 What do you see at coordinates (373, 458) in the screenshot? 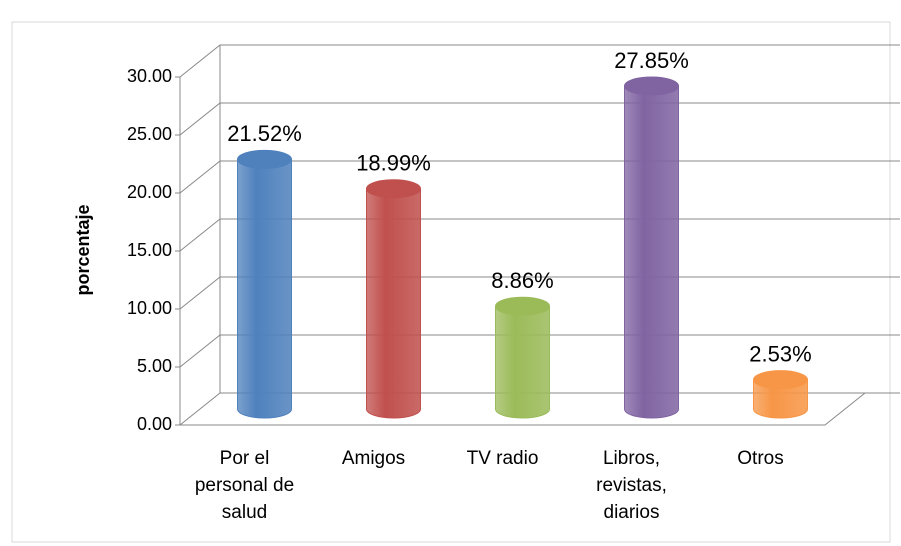
I see `x-tick-label: Amigos` at bounding box center [373, 458].